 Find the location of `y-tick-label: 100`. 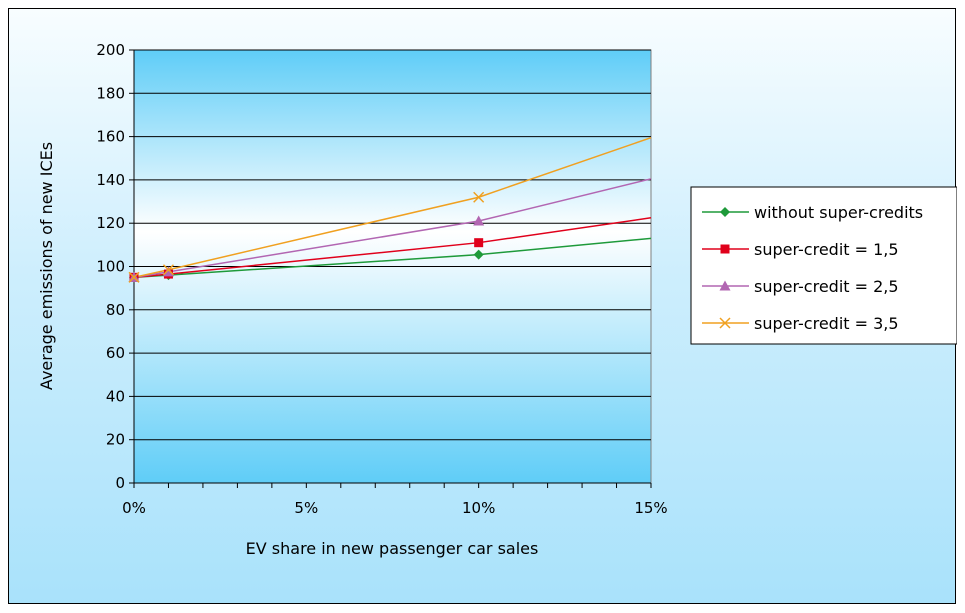

y-tick-label: 100 is located at coordinates (110, 267).